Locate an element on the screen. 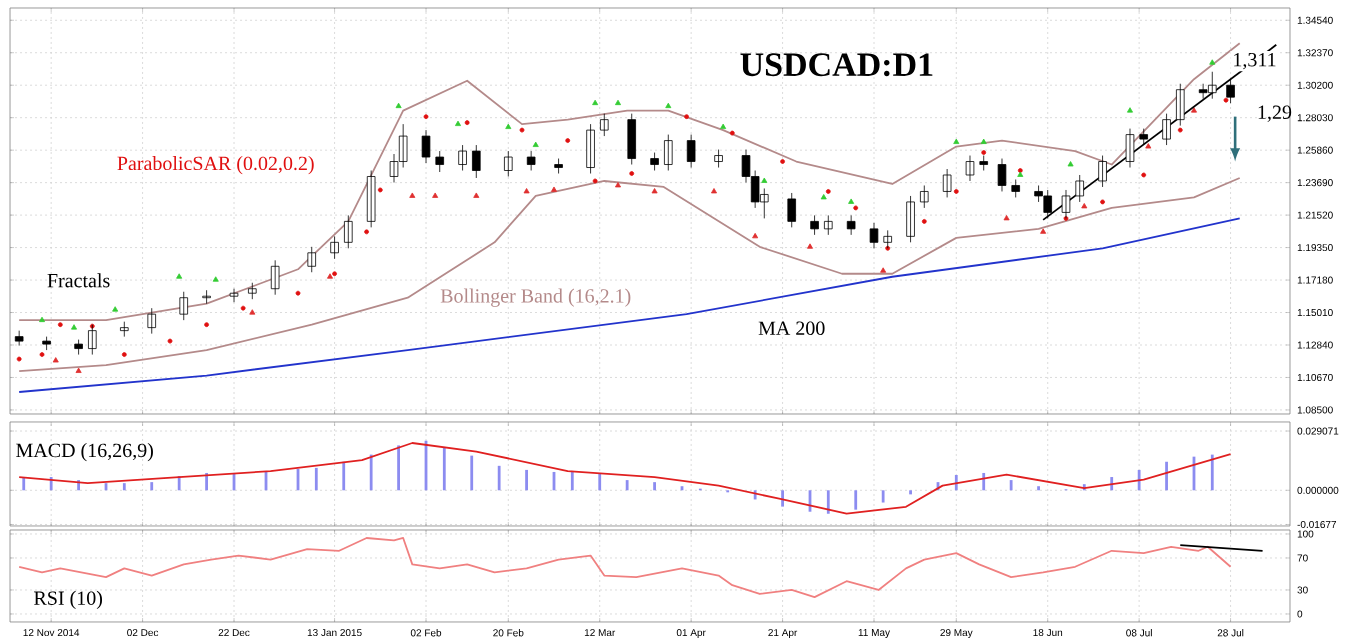  series-label: MA 200 is located at coordinates (791, 328).